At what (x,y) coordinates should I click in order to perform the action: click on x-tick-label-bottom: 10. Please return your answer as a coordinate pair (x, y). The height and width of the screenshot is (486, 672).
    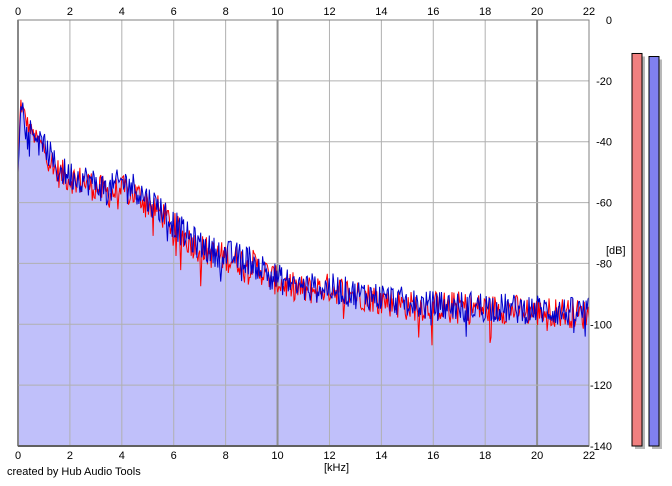
    Looking at the image, I should click on (277, 456).